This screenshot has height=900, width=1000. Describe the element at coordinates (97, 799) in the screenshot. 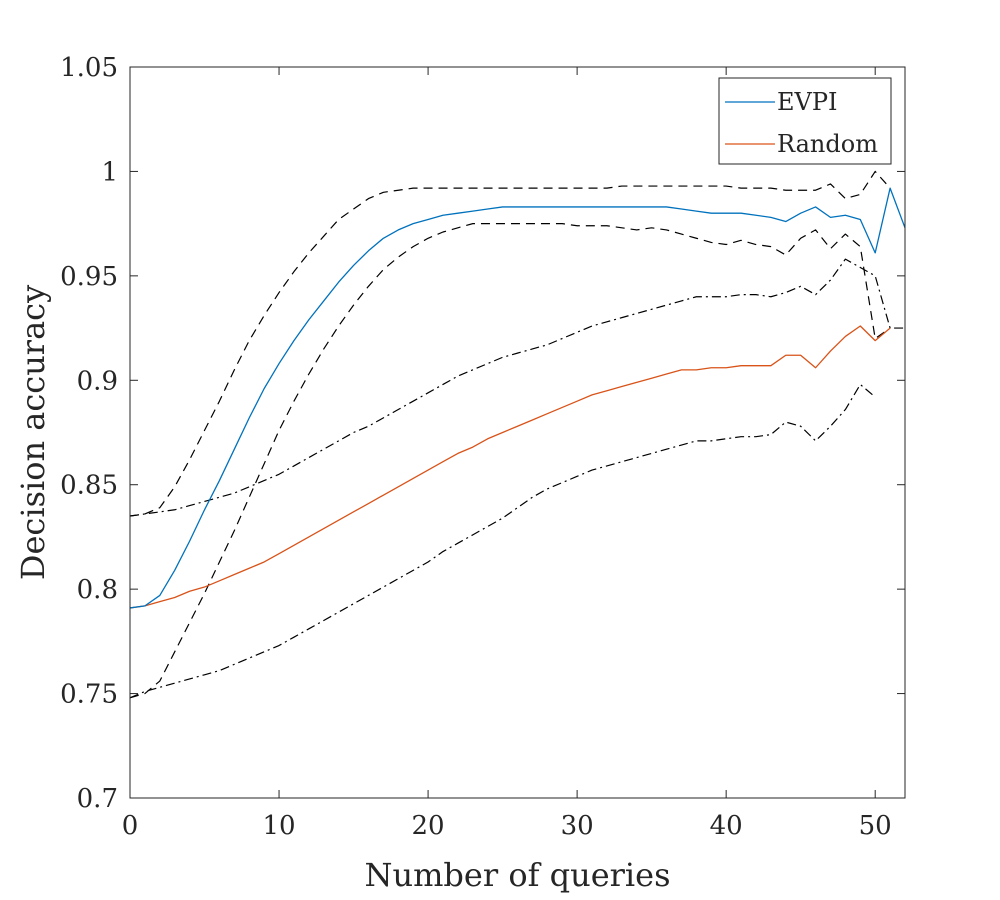

I see `y-tick-label: 0.7` at that location.